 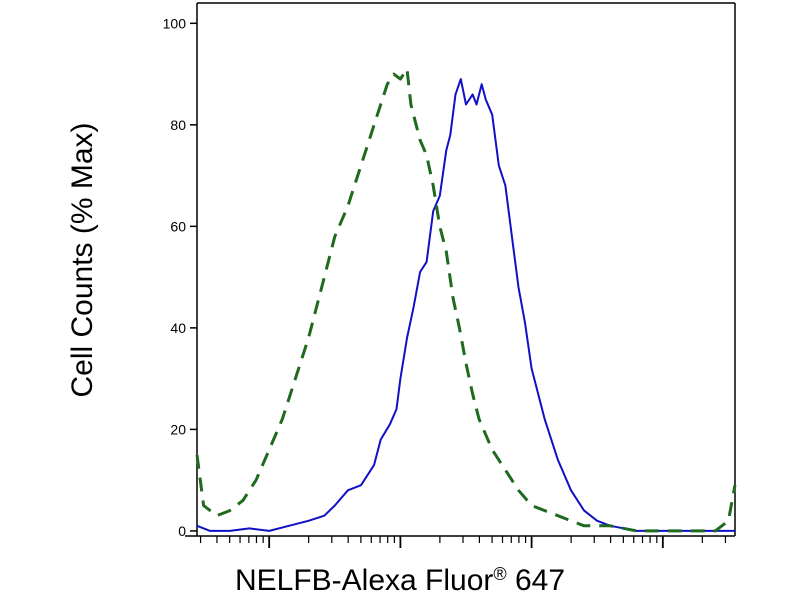 What do you see at coordinates (82, 259) in the screenshot?
I see `y-axis-title: Cell Counts (% Max)` at bounding box center [82, 259].